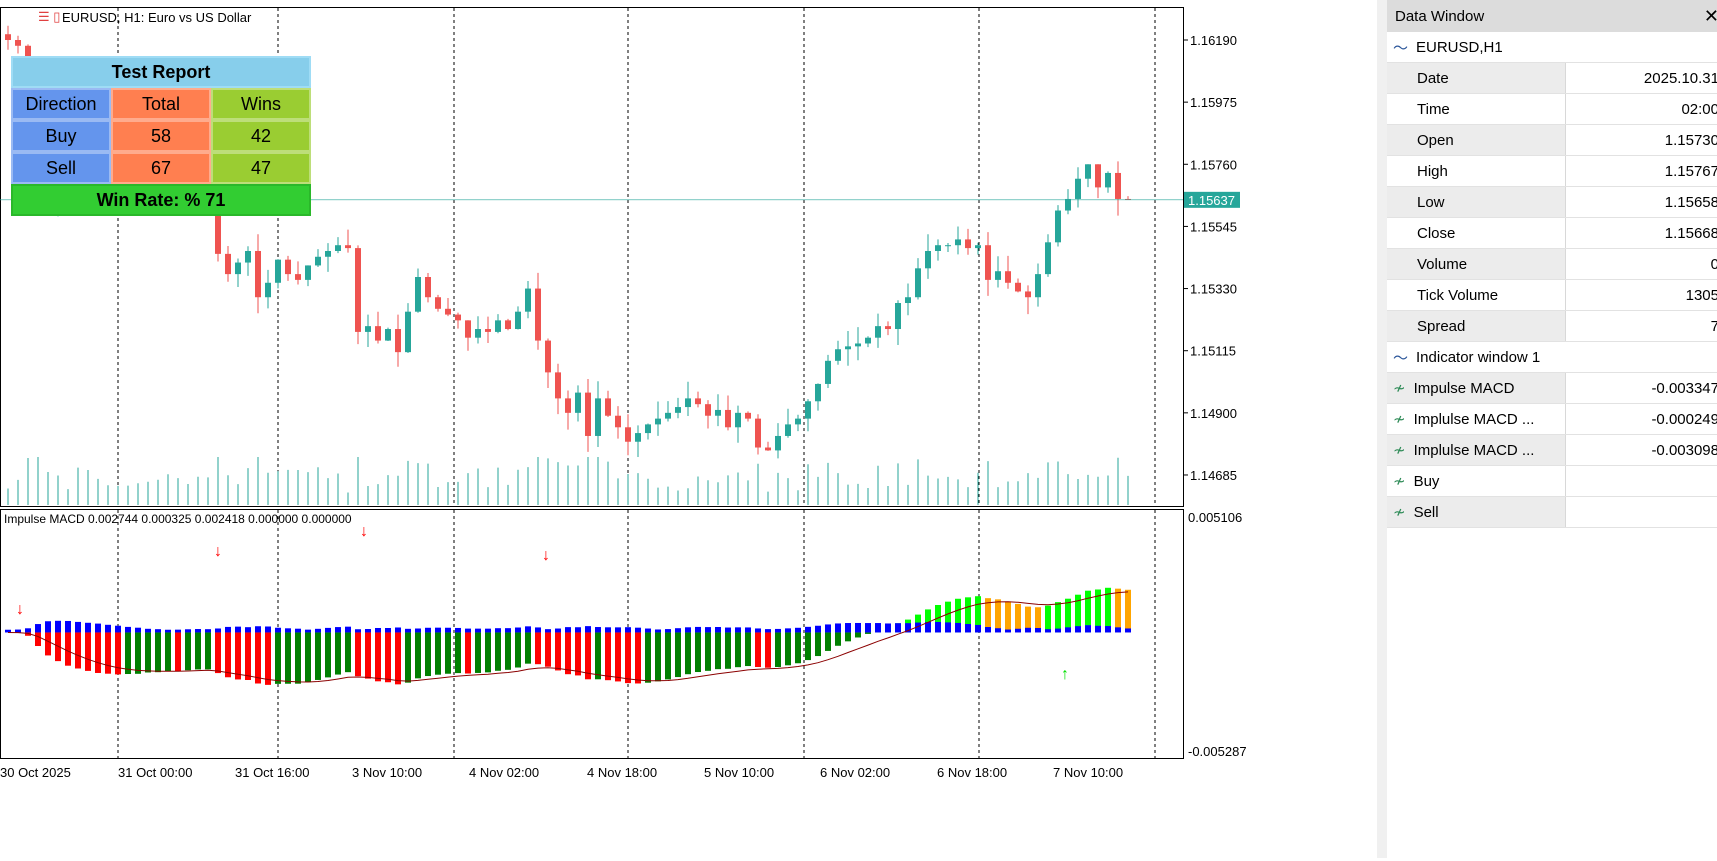  I want to click on row-value: 1.15767, so click(1641, 171).